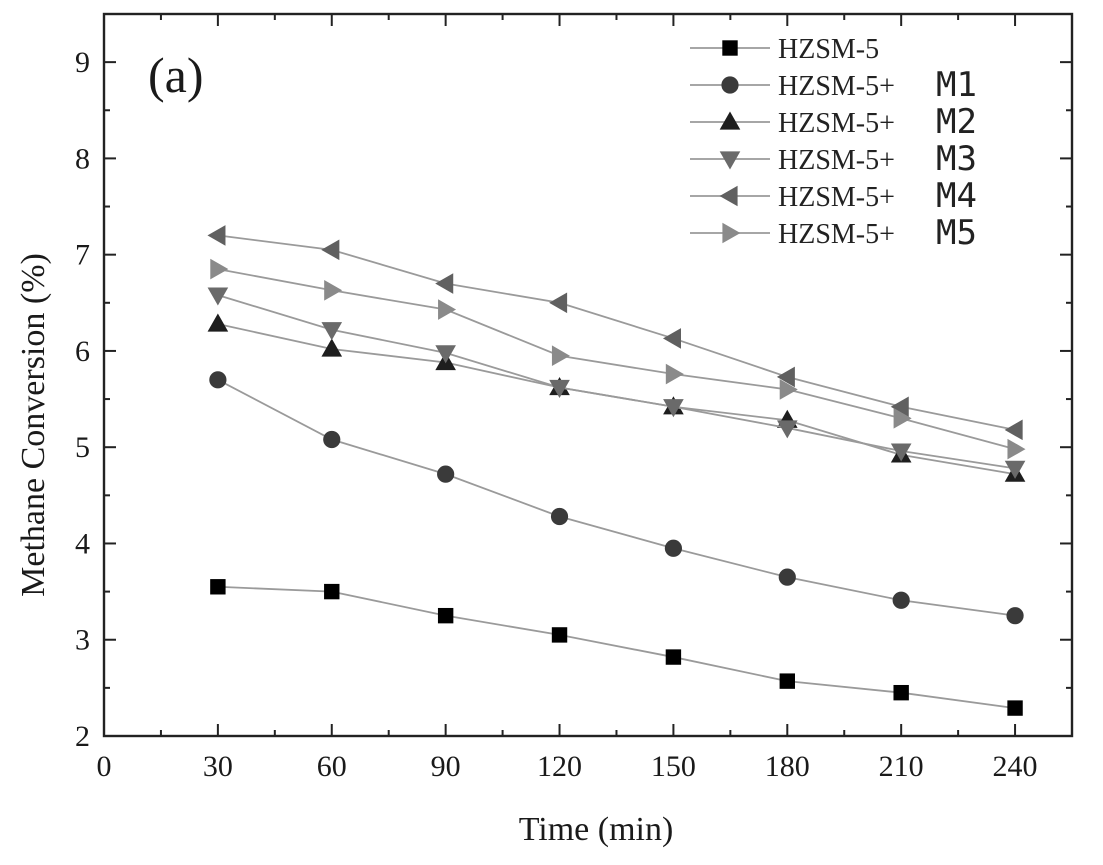 Image resolution: width=1103 pixels, height=865 pixels. Describe the element at coordinates (82, 640) in the screenshot. I see `y-tick-label: 3` at that location.